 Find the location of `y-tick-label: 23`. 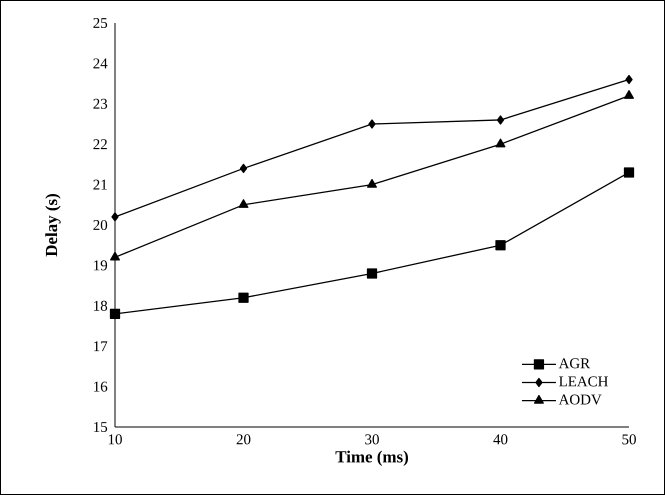

y-tick-label: 23 is located at coordinates (100, 103).